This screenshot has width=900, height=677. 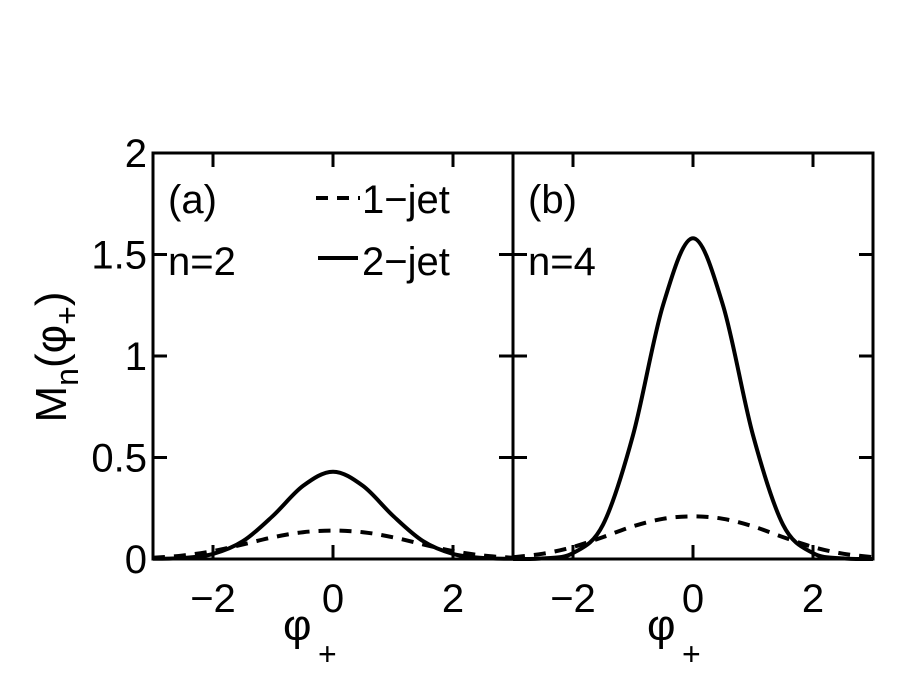 I want to click on legend: 1−jet 2−jet, so click(x=383, y=231).